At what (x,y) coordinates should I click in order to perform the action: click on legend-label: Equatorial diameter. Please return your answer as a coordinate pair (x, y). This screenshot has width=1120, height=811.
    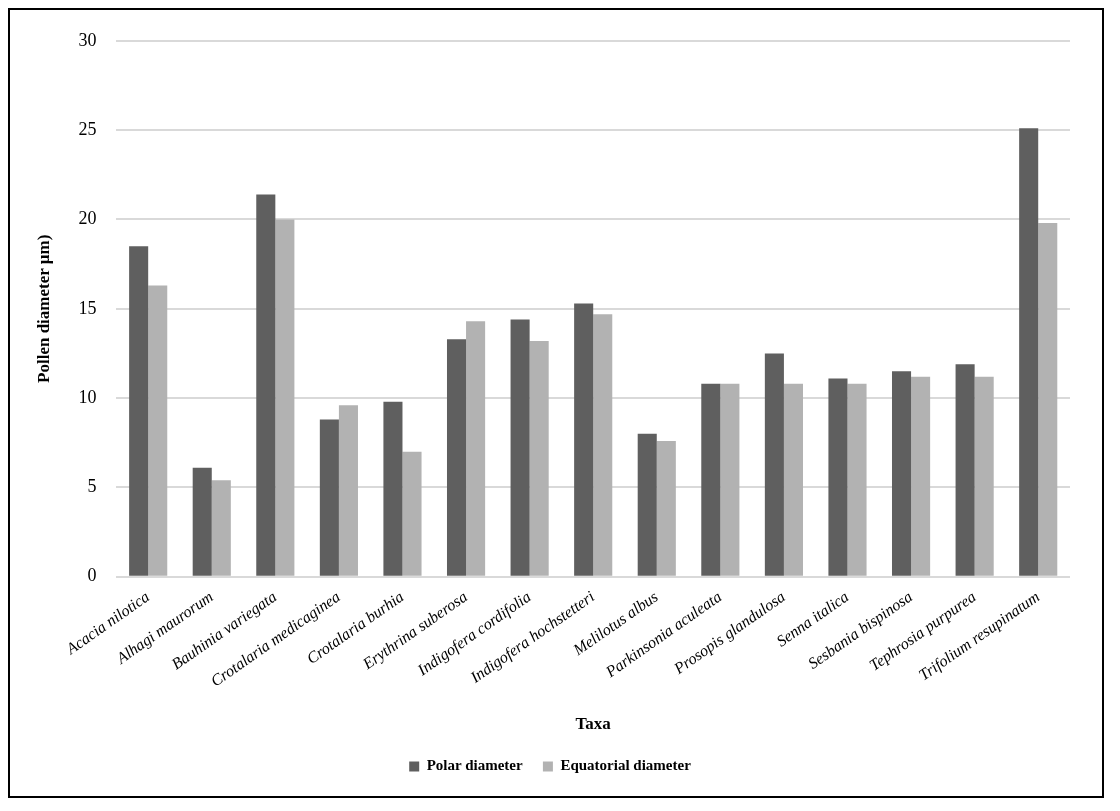
    Looking at the image, I should click on (626, 765).